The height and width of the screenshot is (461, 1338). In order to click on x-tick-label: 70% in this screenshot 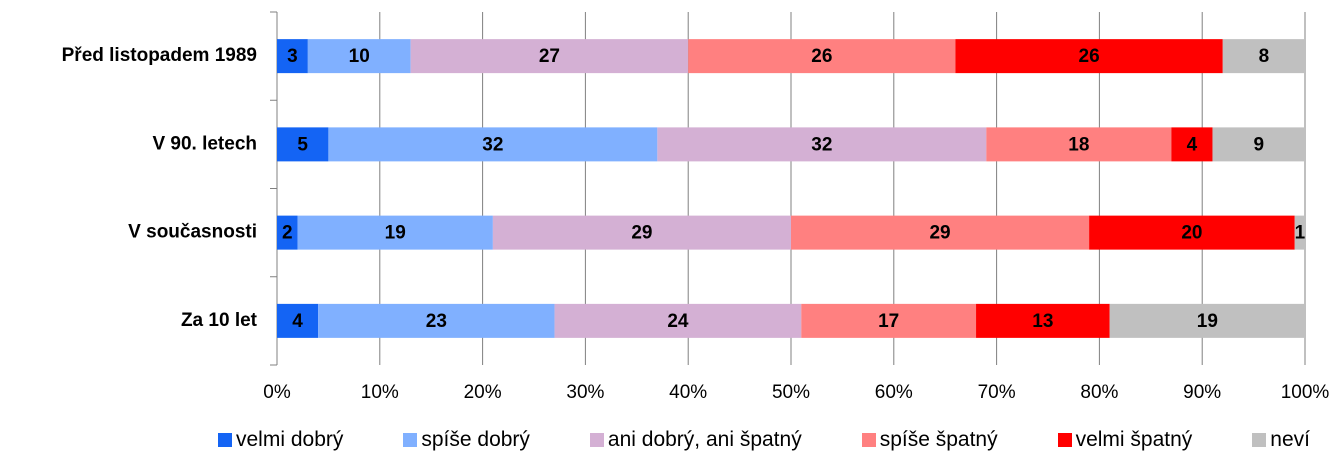, I will do `click(997, 392)`.